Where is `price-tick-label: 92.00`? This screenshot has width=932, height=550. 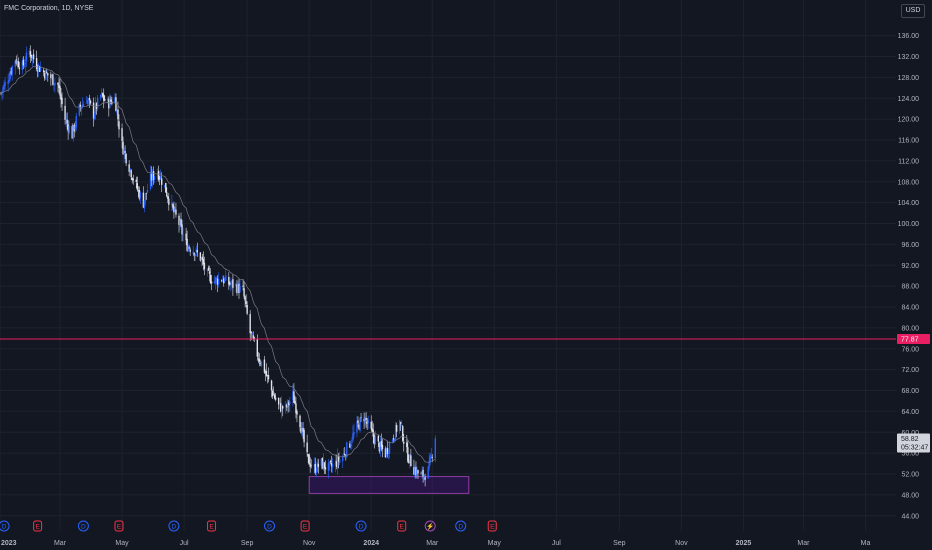
price-tick-label: 92.00 is located at coordinates (910, 266).